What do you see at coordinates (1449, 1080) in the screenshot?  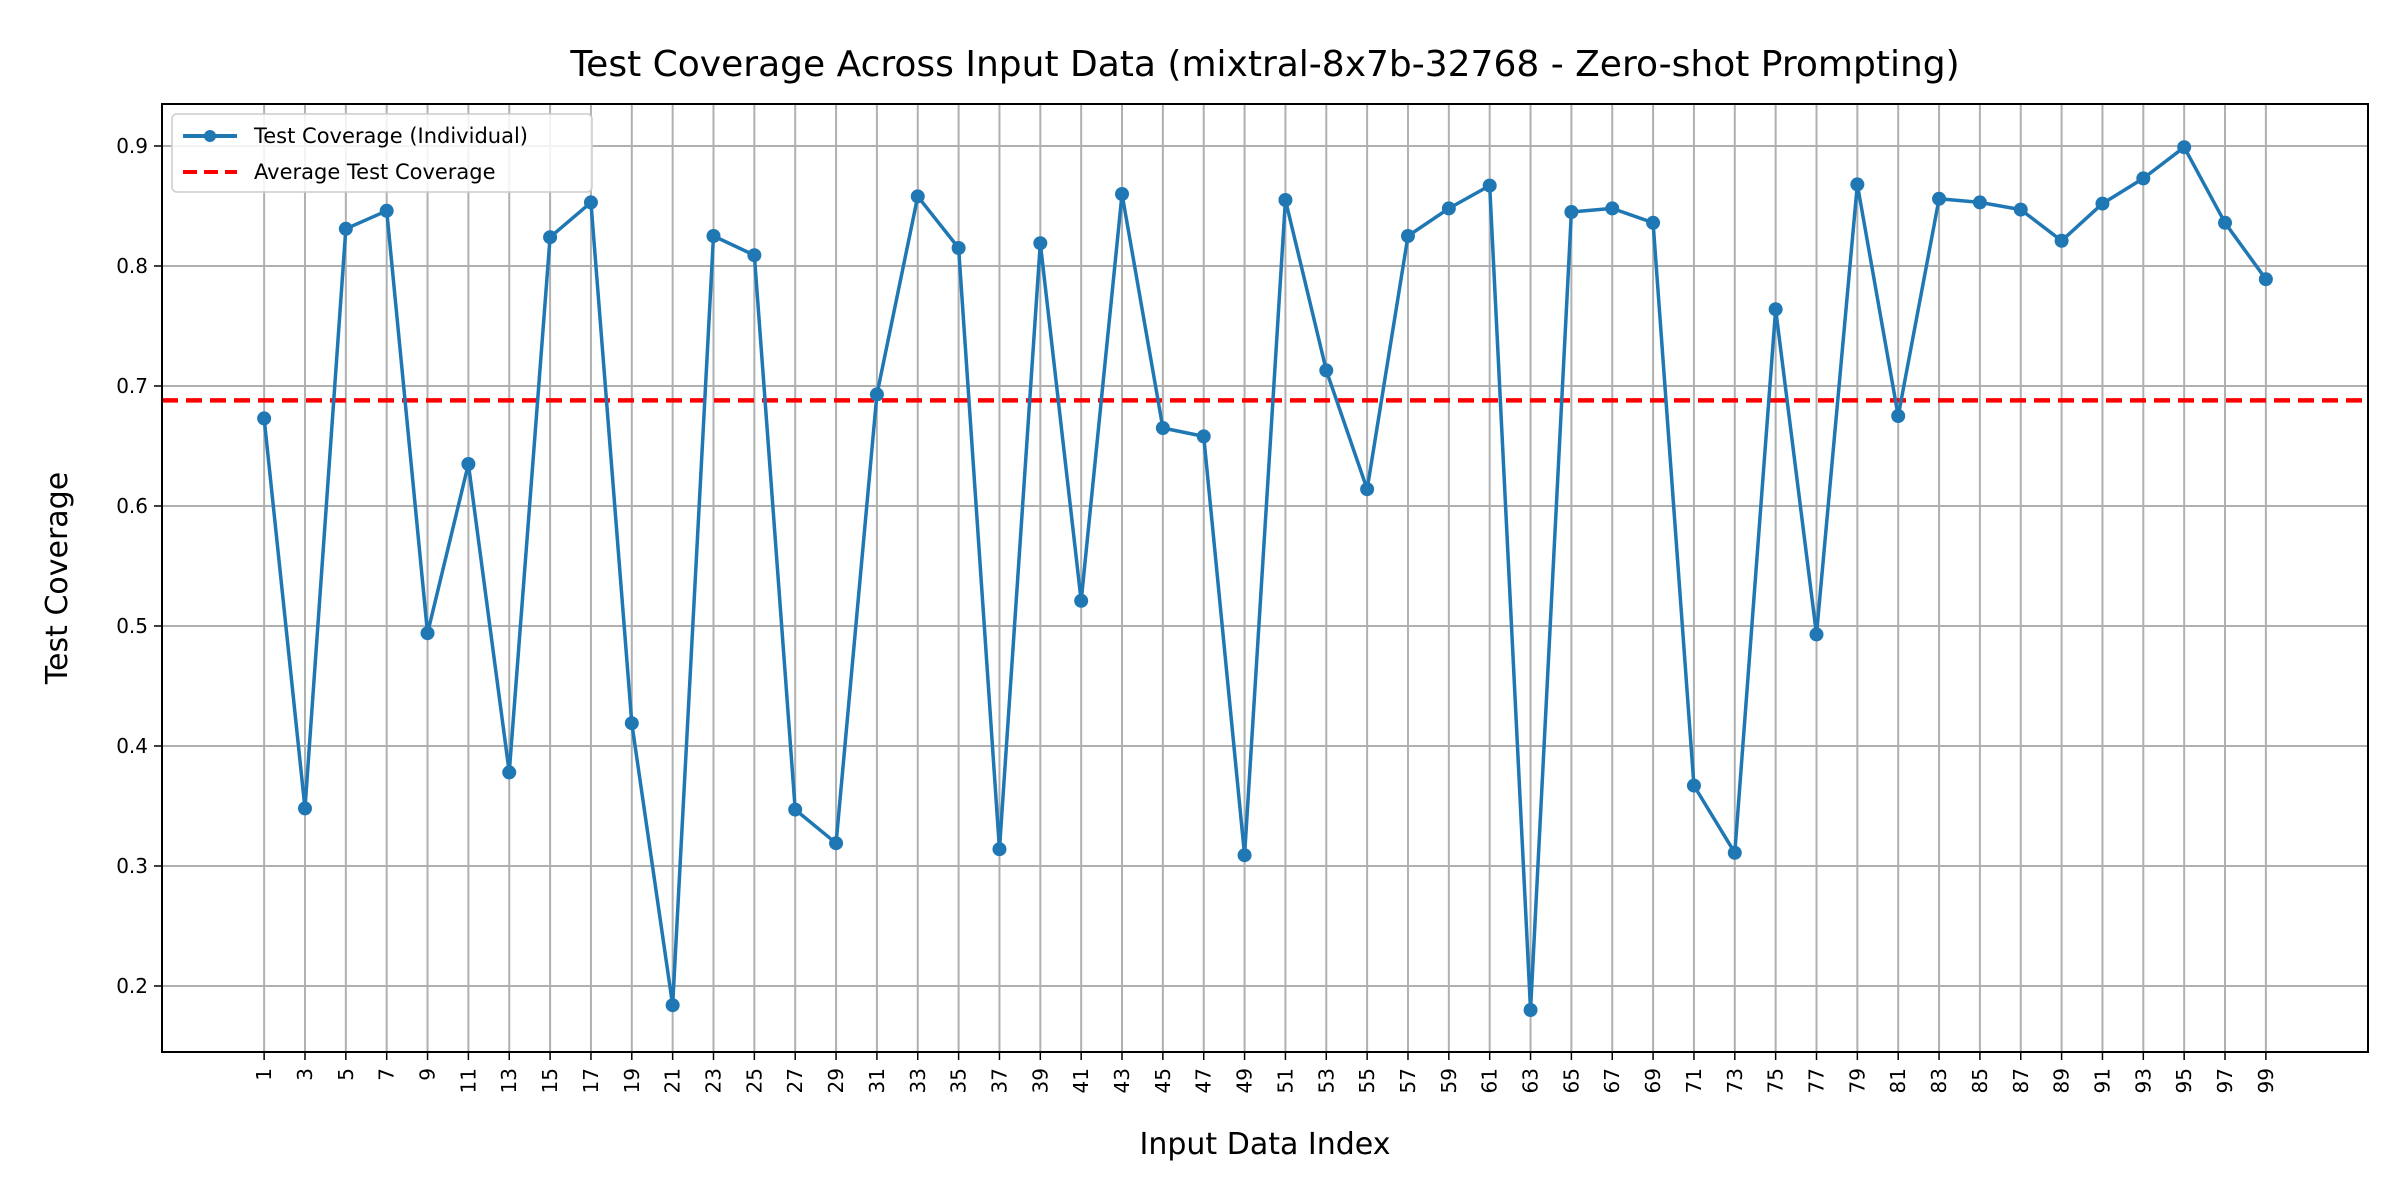 I see `x-tick-label: 59` at bounding box center [1449, 1080].